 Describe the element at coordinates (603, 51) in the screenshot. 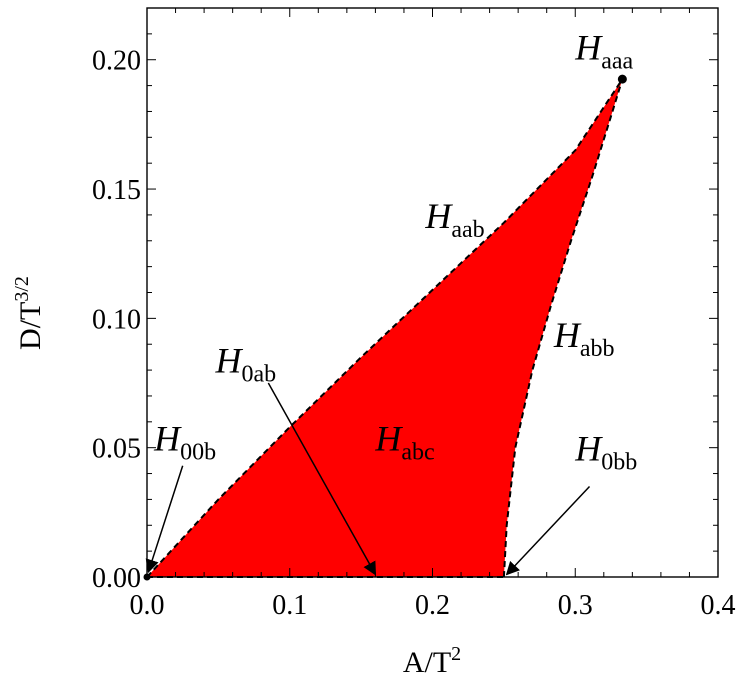

I see `annotation-haaa: Haaa` at that location.